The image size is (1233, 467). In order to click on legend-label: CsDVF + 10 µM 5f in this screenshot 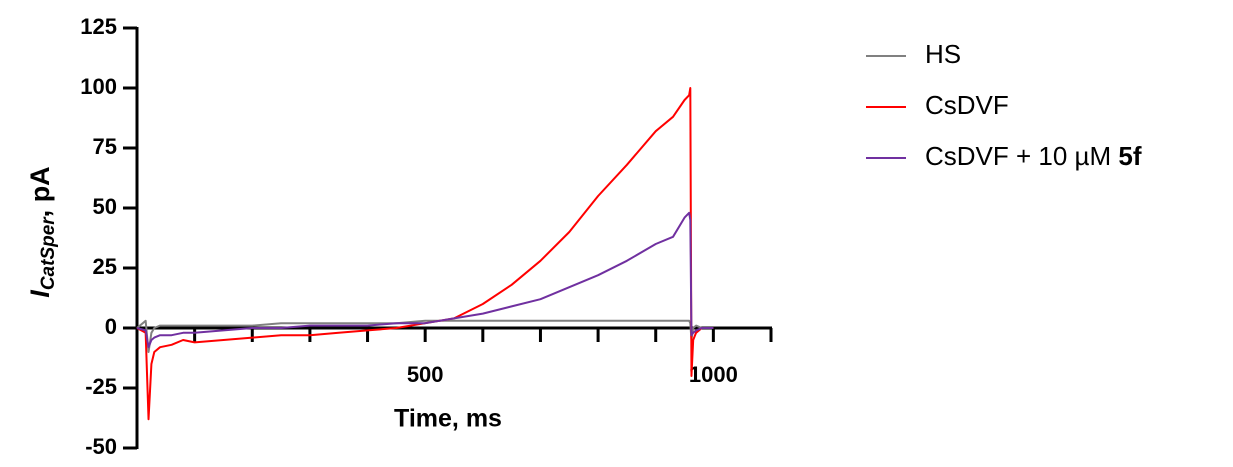, I will do `click(1033, 156)`.